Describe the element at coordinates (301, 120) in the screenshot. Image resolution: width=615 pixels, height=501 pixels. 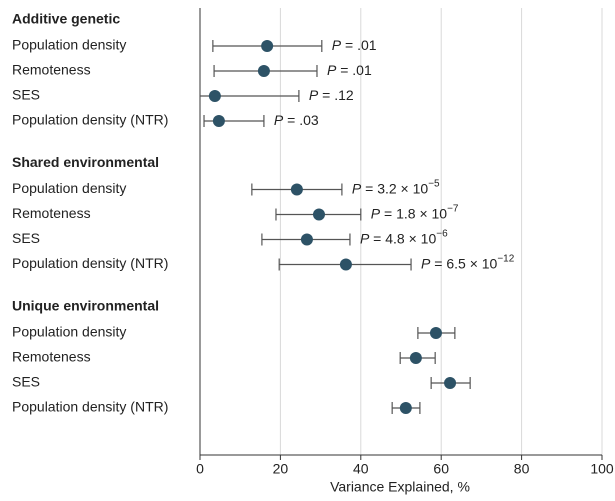
I see `p-value: = .03` at that location.